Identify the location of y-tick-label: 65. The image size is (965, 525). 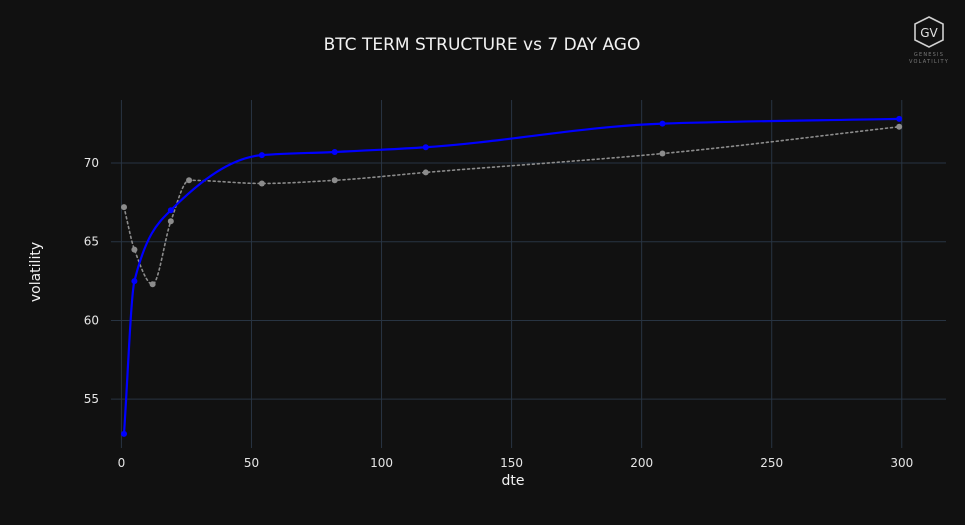
(91, 242).